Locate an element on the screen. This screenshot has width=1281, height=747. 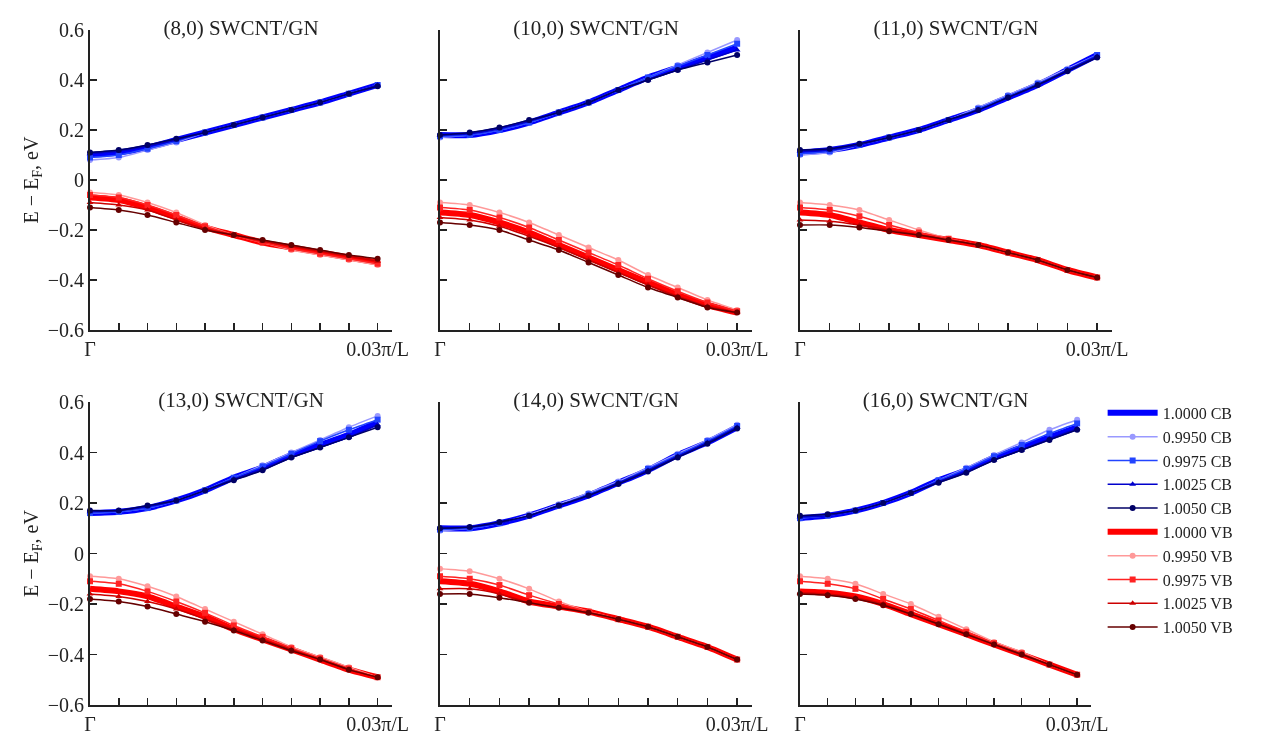
legend-label: 1.0050 CB is located at coordinates (1197, 509).